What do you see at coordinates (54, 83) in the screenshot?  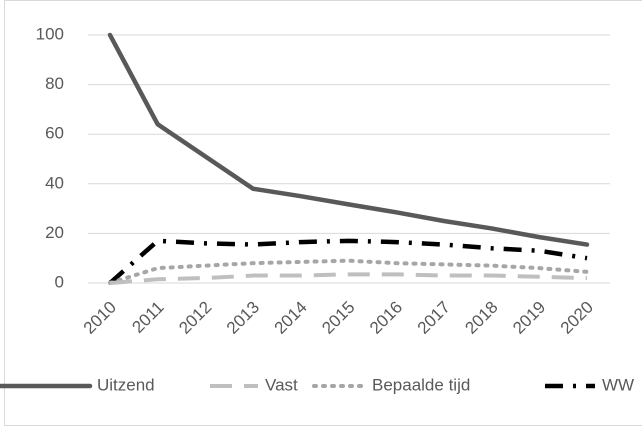 I see `y-tick-label: 80` at bounding box center [54, 83].